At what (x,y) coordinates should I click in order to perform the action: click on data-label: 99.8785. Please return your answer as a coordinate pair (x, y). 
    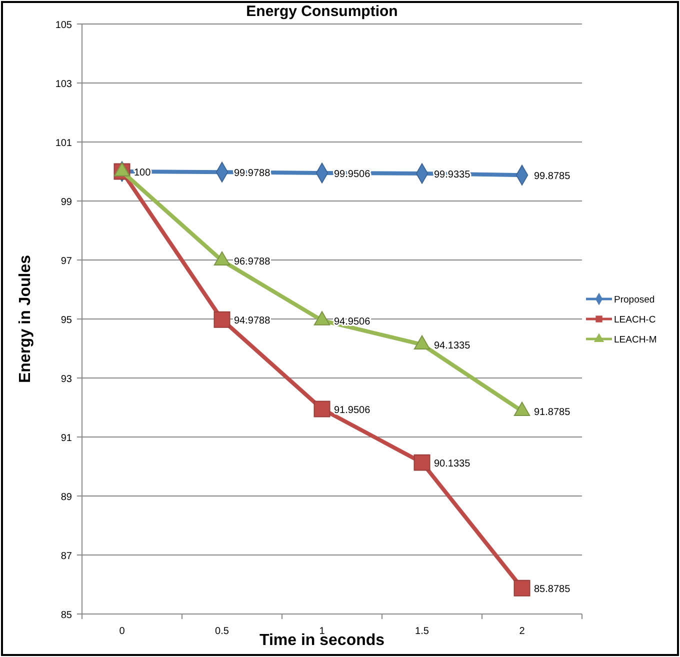
    Looking at the image, I should click on (552, 176).